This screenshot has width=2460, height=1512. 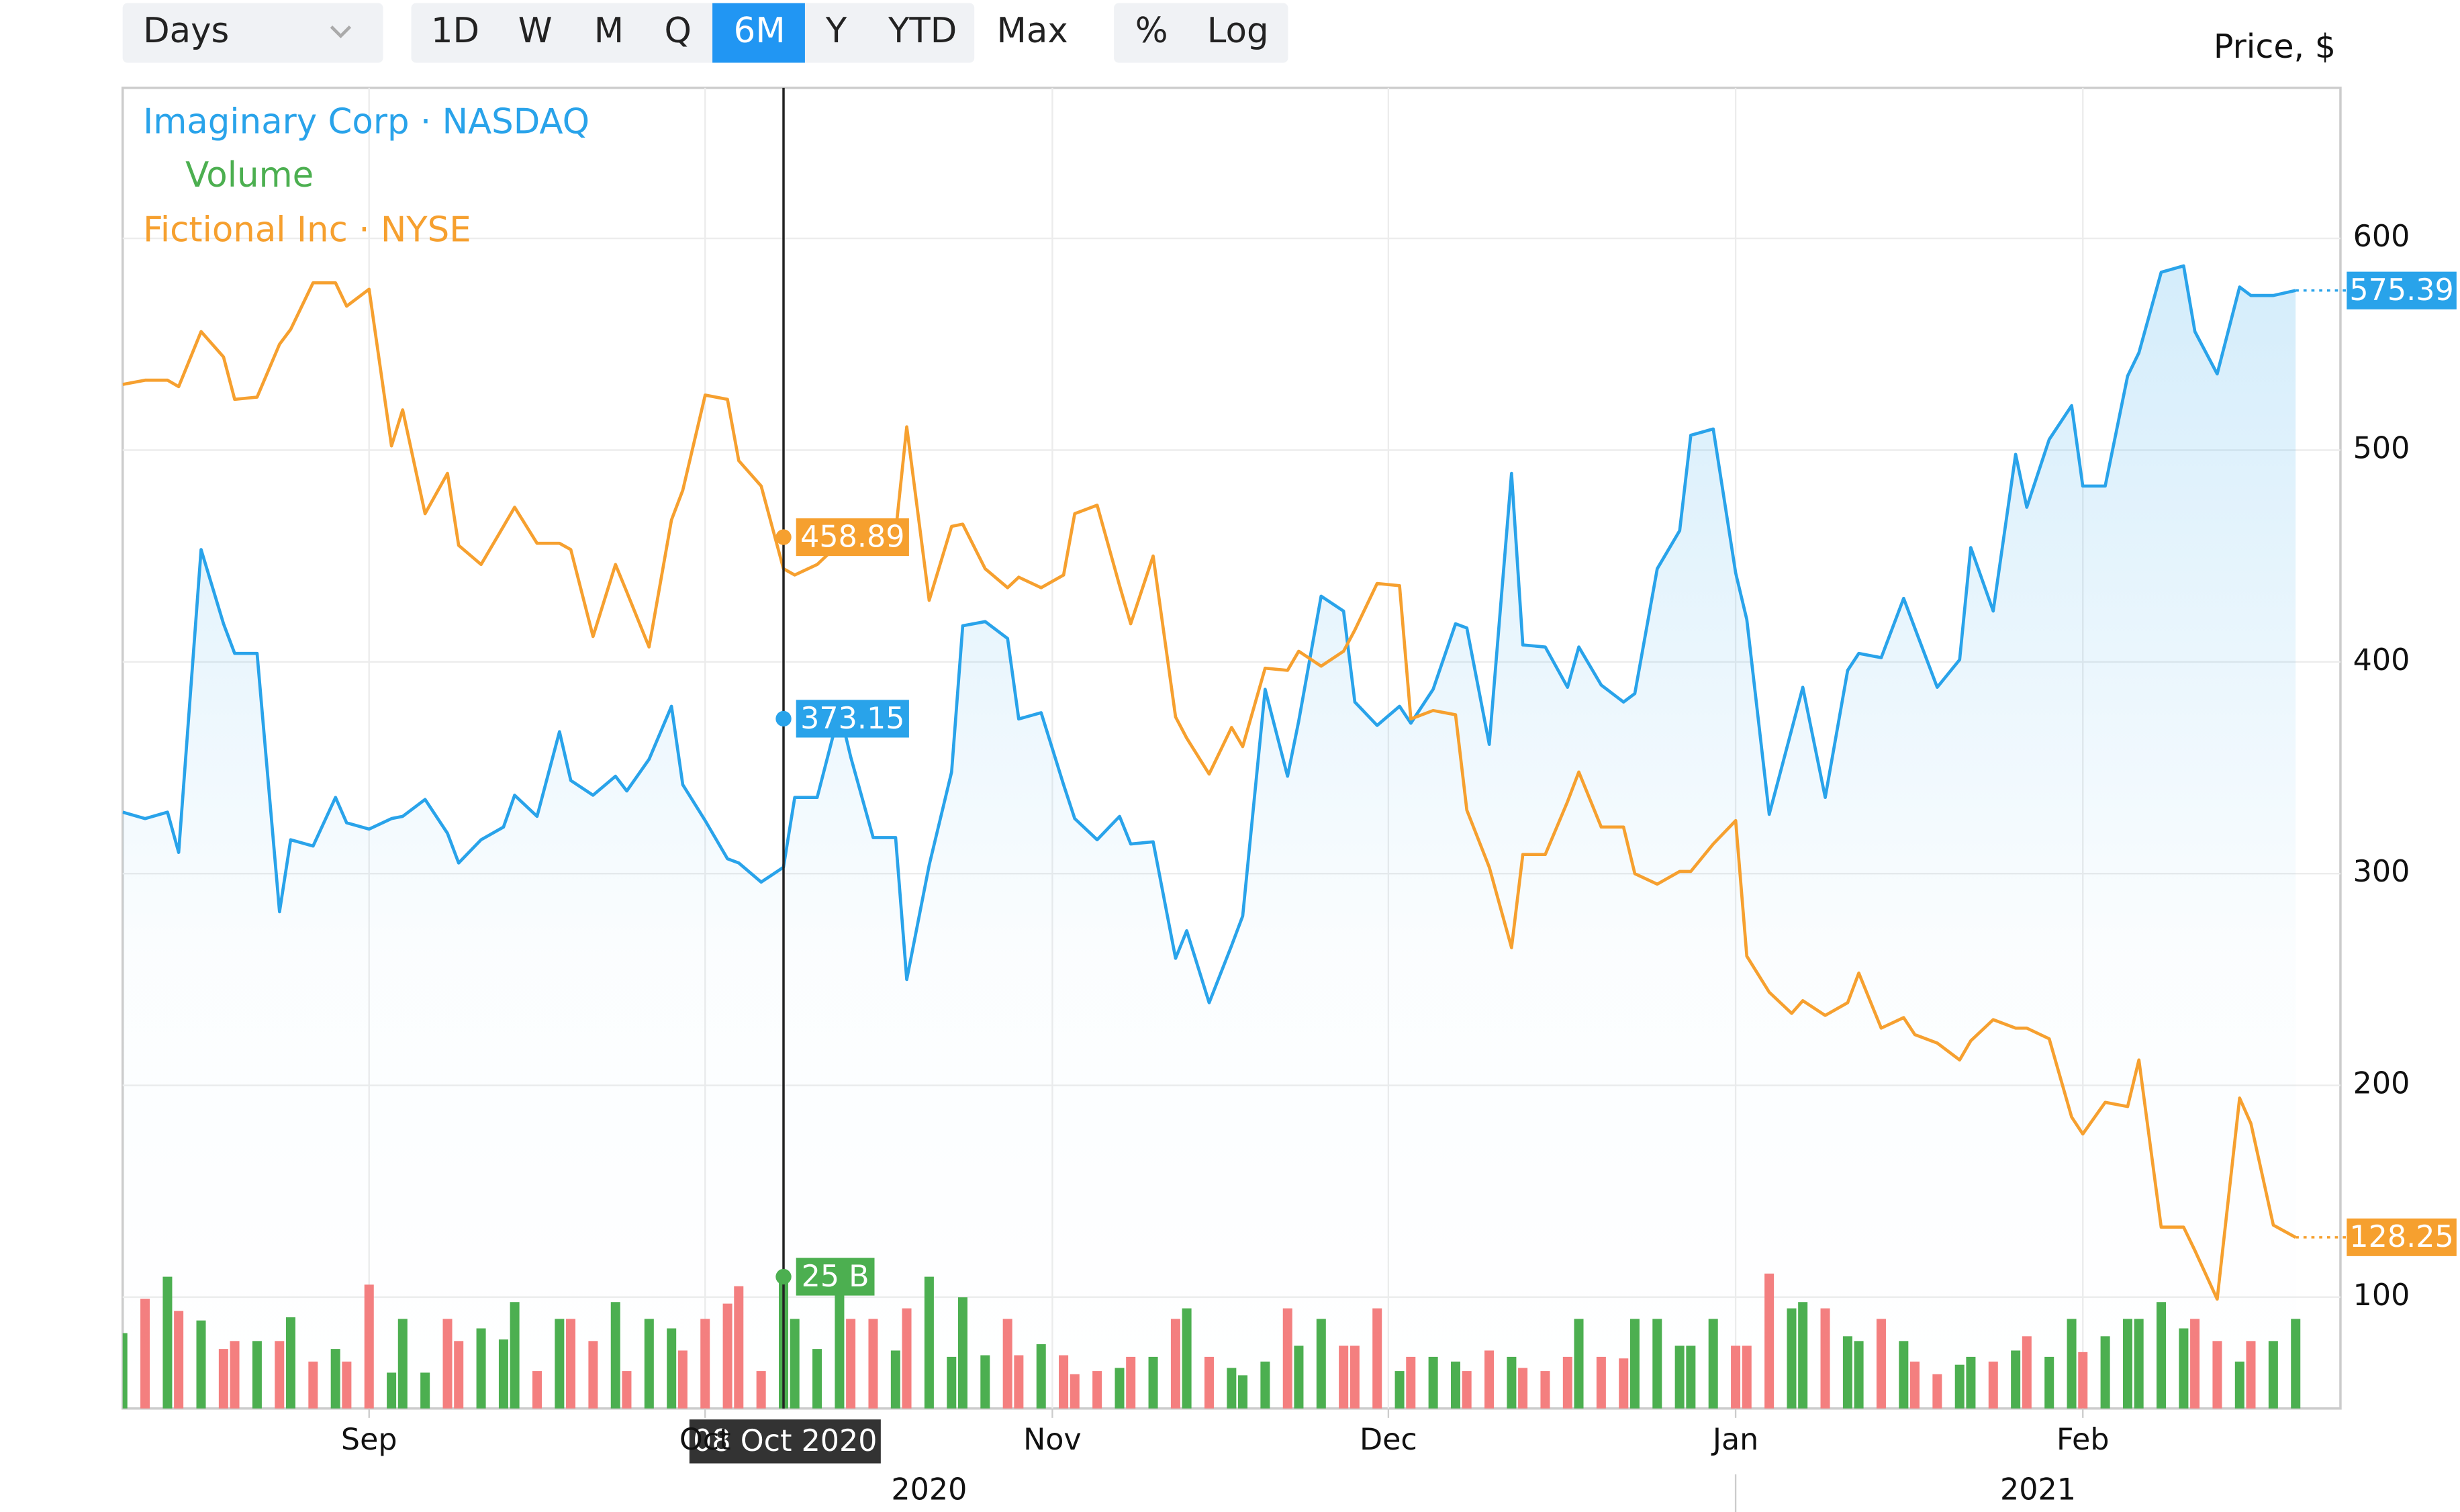 What do you see at coordinates (186, 31) in the screenshot?
I see `interval-label: Days` at bounding box center [186, 31].